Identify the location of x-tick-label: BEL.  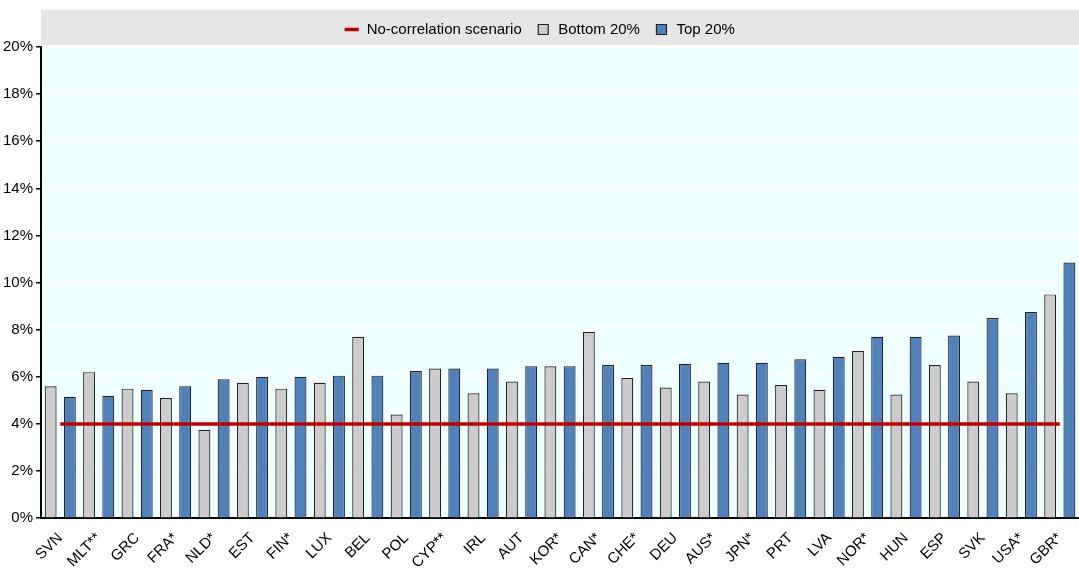
(356, 544).